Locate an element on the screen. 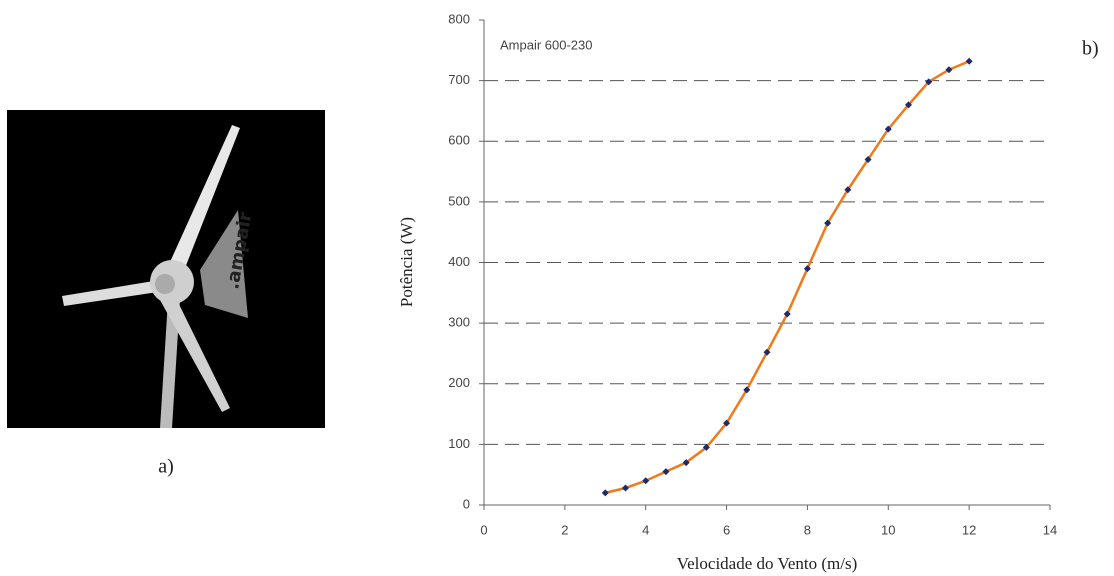  y-tick-label: 300 is located at coordinates (459, 322).